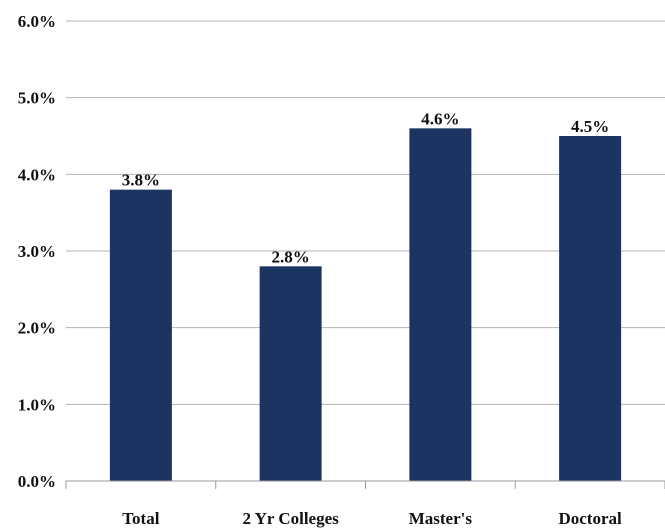  Describe the element at coordinates (365, 484) in the screenshot. I see `x-axis` at that location.